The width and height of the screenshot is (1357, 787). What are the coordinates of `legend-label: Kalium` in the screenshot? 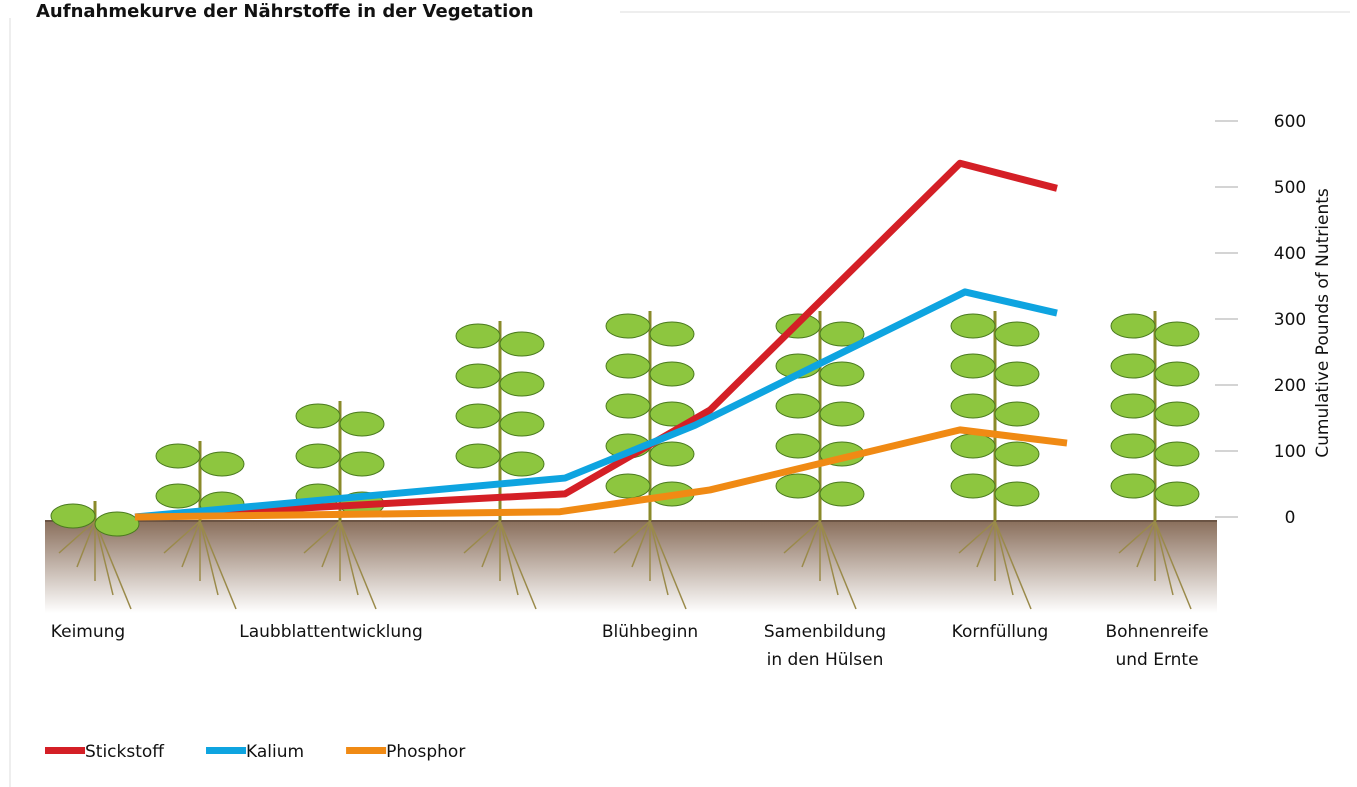 It's located at (275, 752).